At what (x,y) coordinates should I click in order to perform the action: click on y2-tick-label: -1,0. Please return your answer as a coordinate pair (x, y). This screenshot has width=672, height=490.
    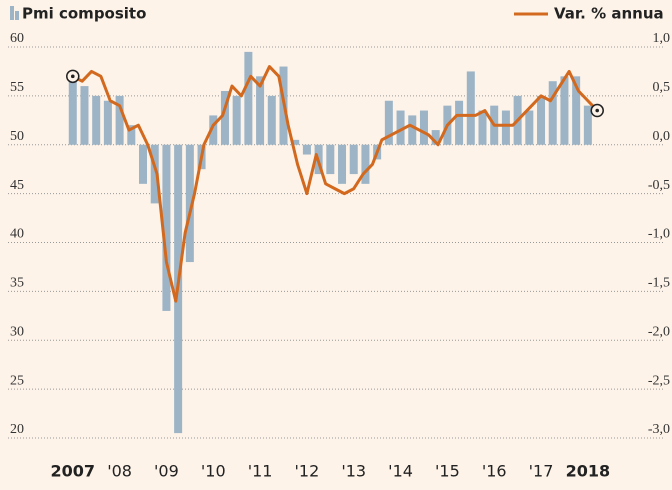
    Looking at the image, I should click on (659, 234).